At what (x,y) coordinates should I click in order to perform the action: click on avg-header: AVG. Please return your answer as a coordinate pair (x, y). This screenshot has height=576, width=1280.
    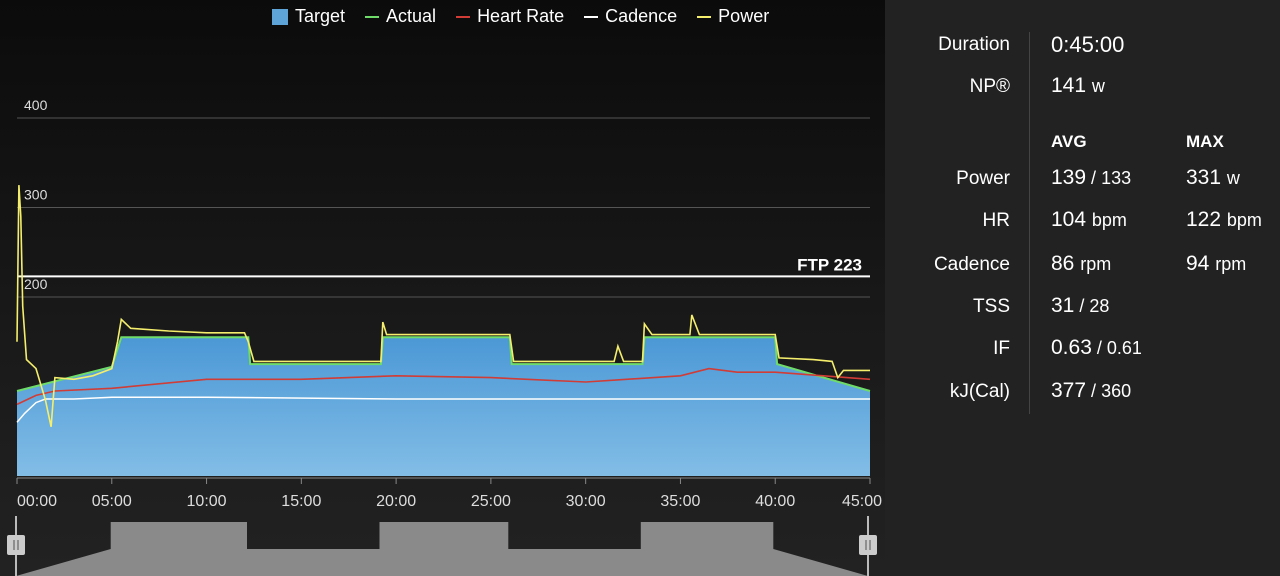
    Looking at the image, I should click on (1069, 141).